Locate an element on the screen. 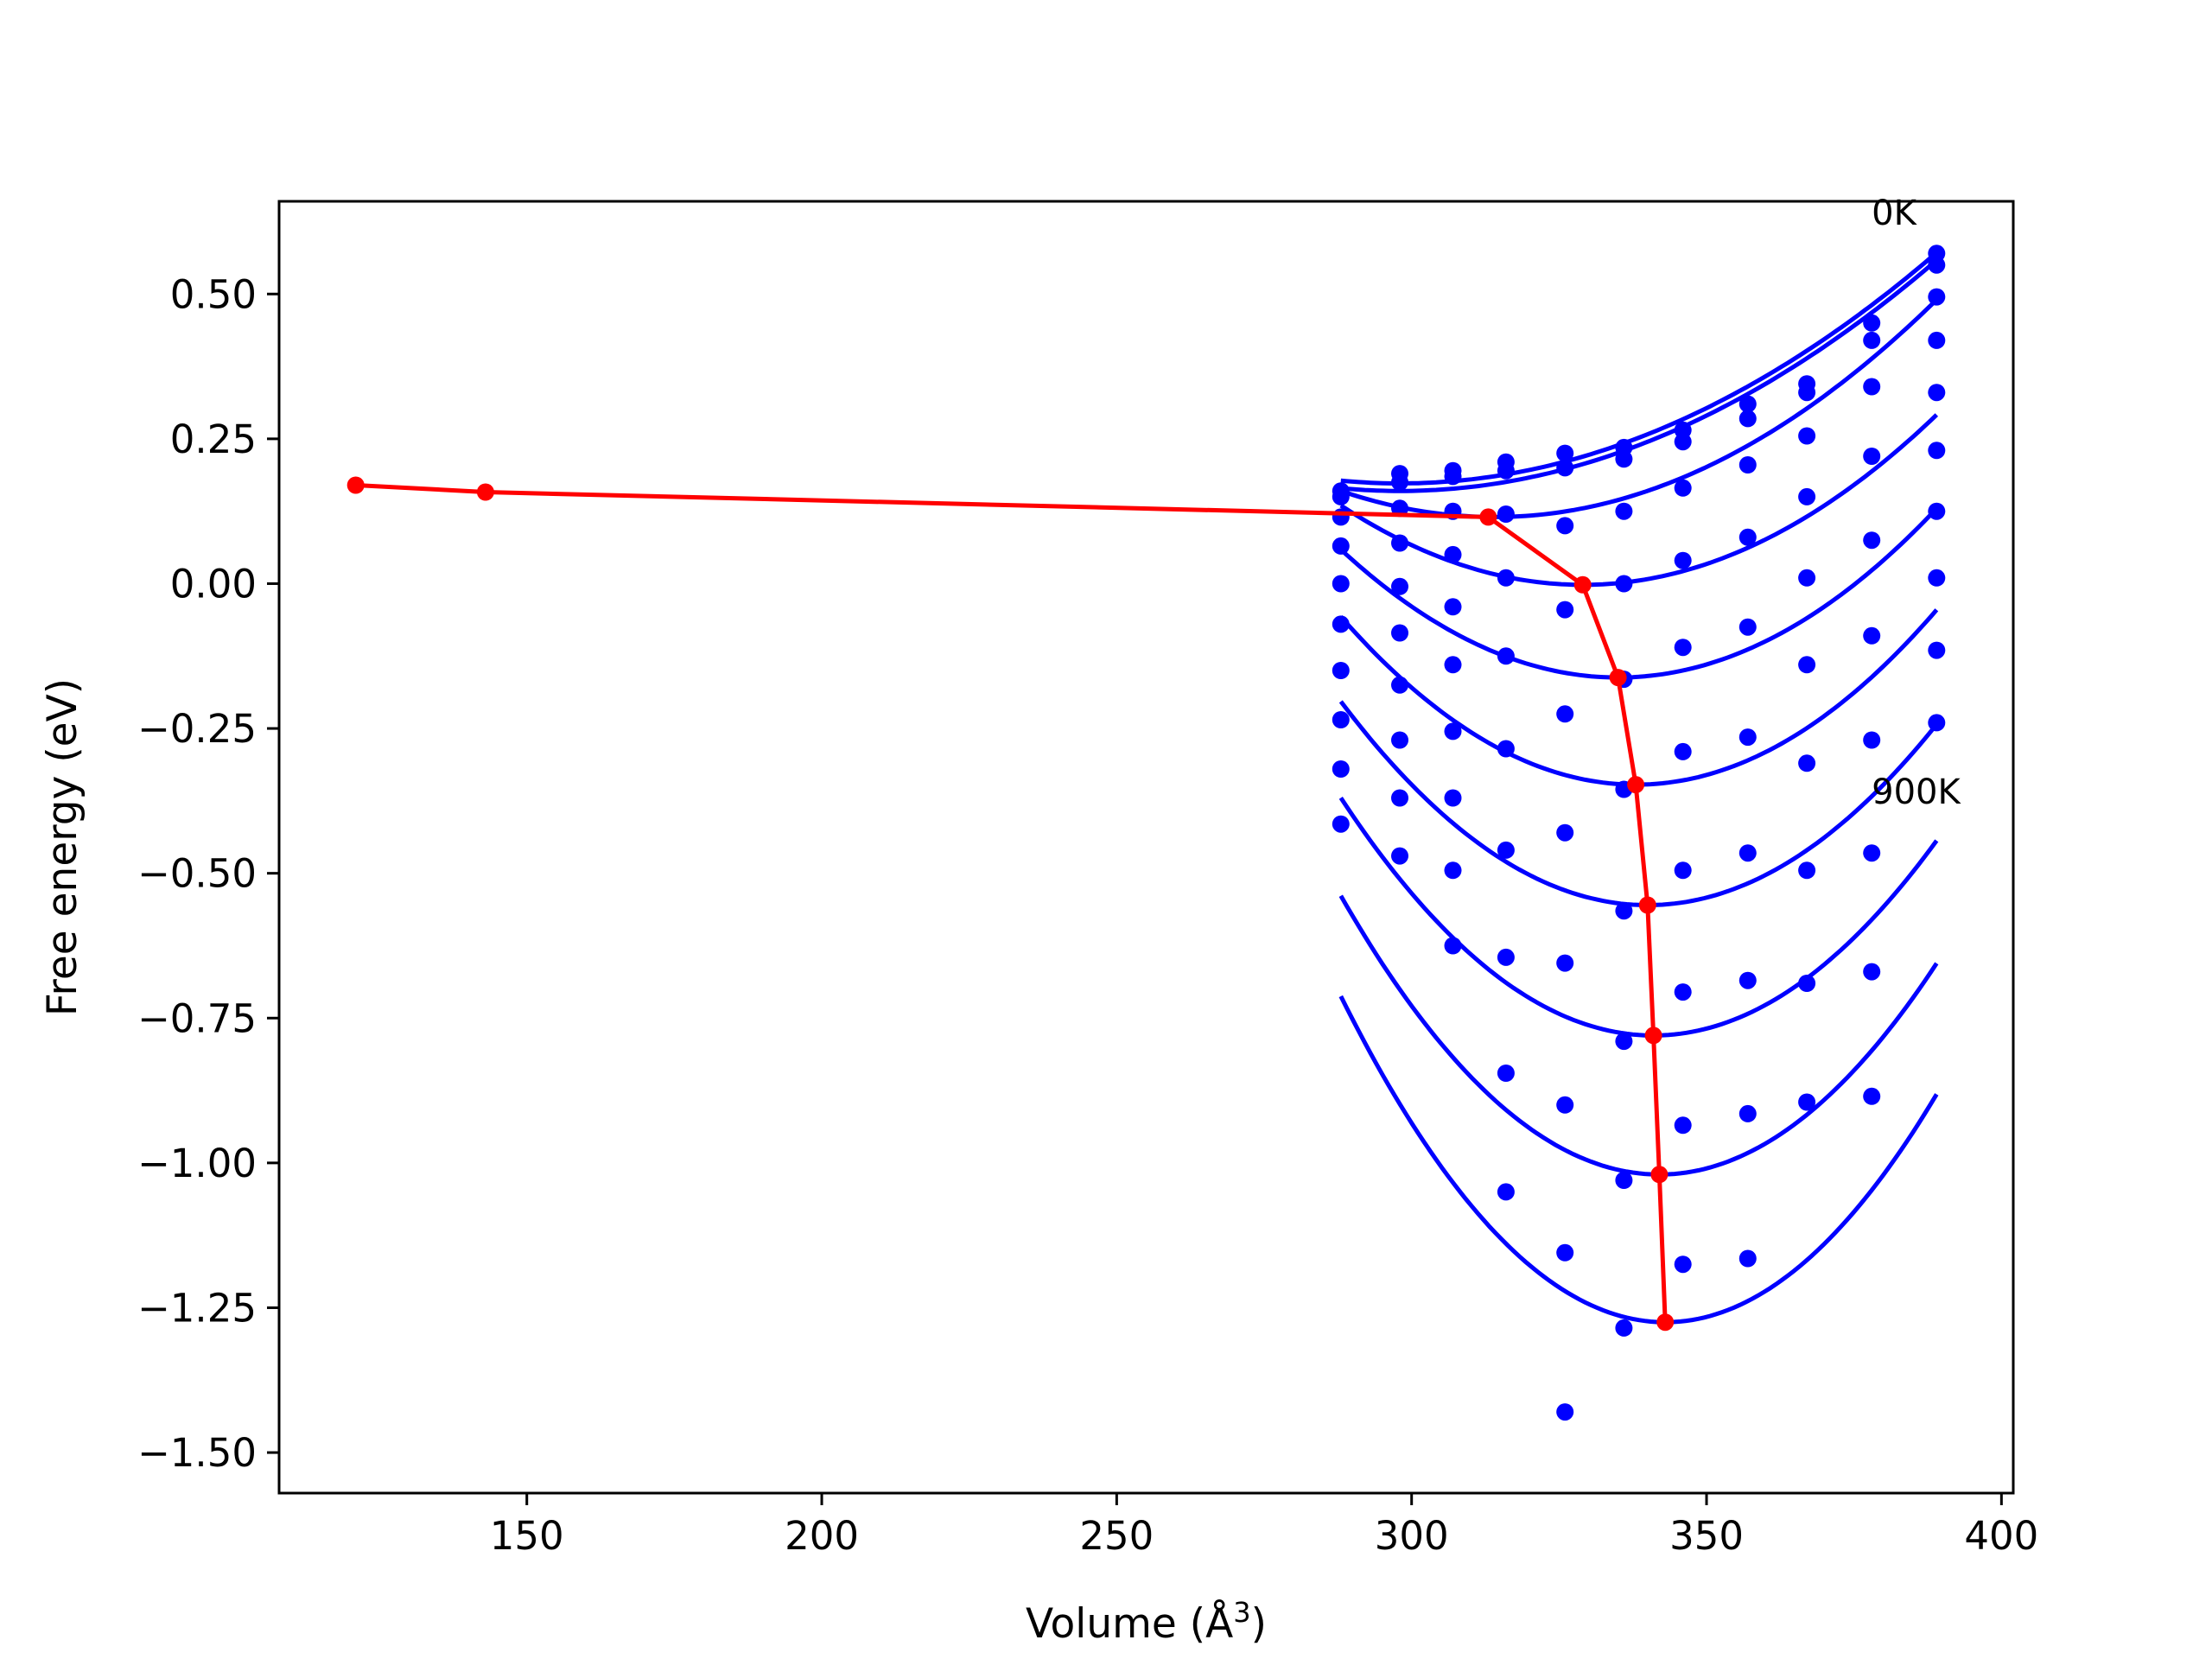 The height and width of the screenshot is (1659, 2212). y-tick-label: −0.75 is located at coordinates (197, 1018).